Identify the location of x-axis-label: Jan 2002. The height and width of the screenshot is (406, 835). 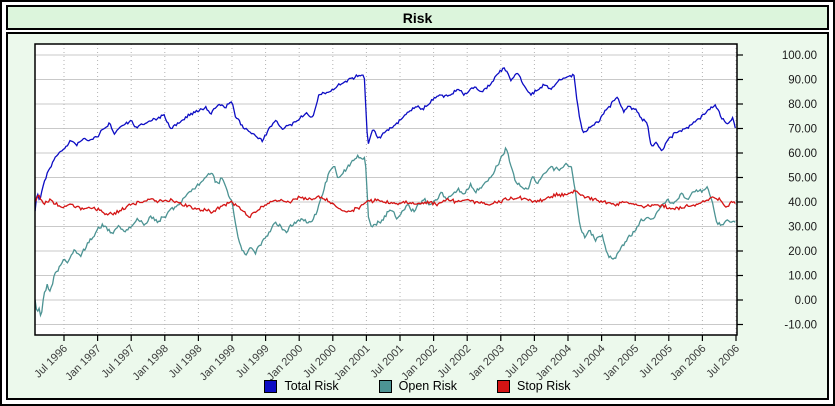
(419, 363).